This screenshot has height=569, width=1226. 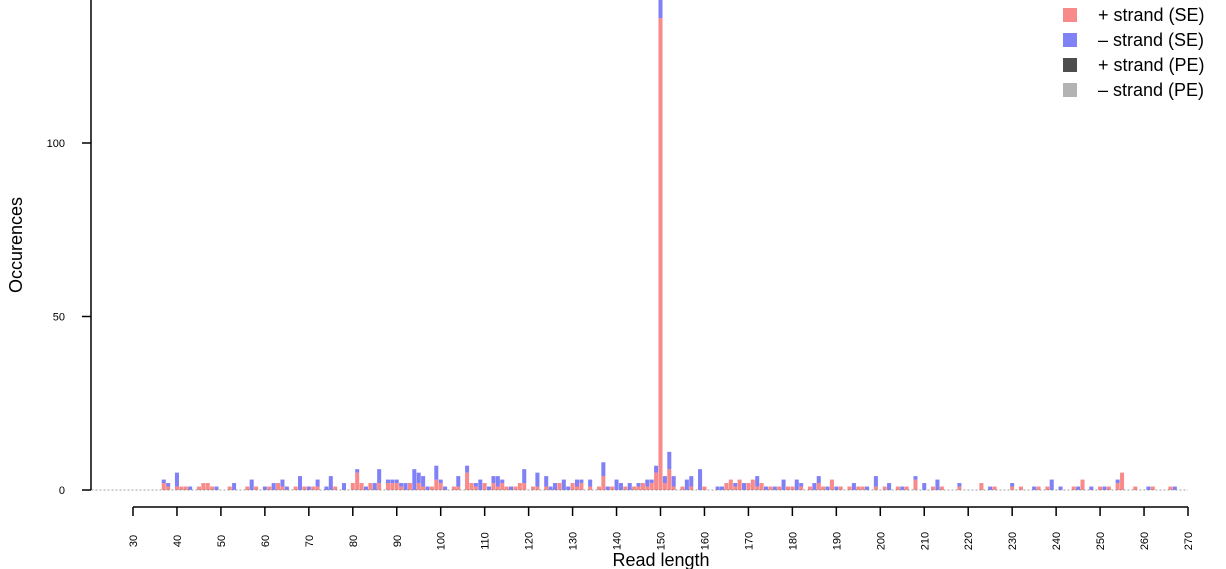 I want to click on bar-s0-x61, so click(x=269, y=488).